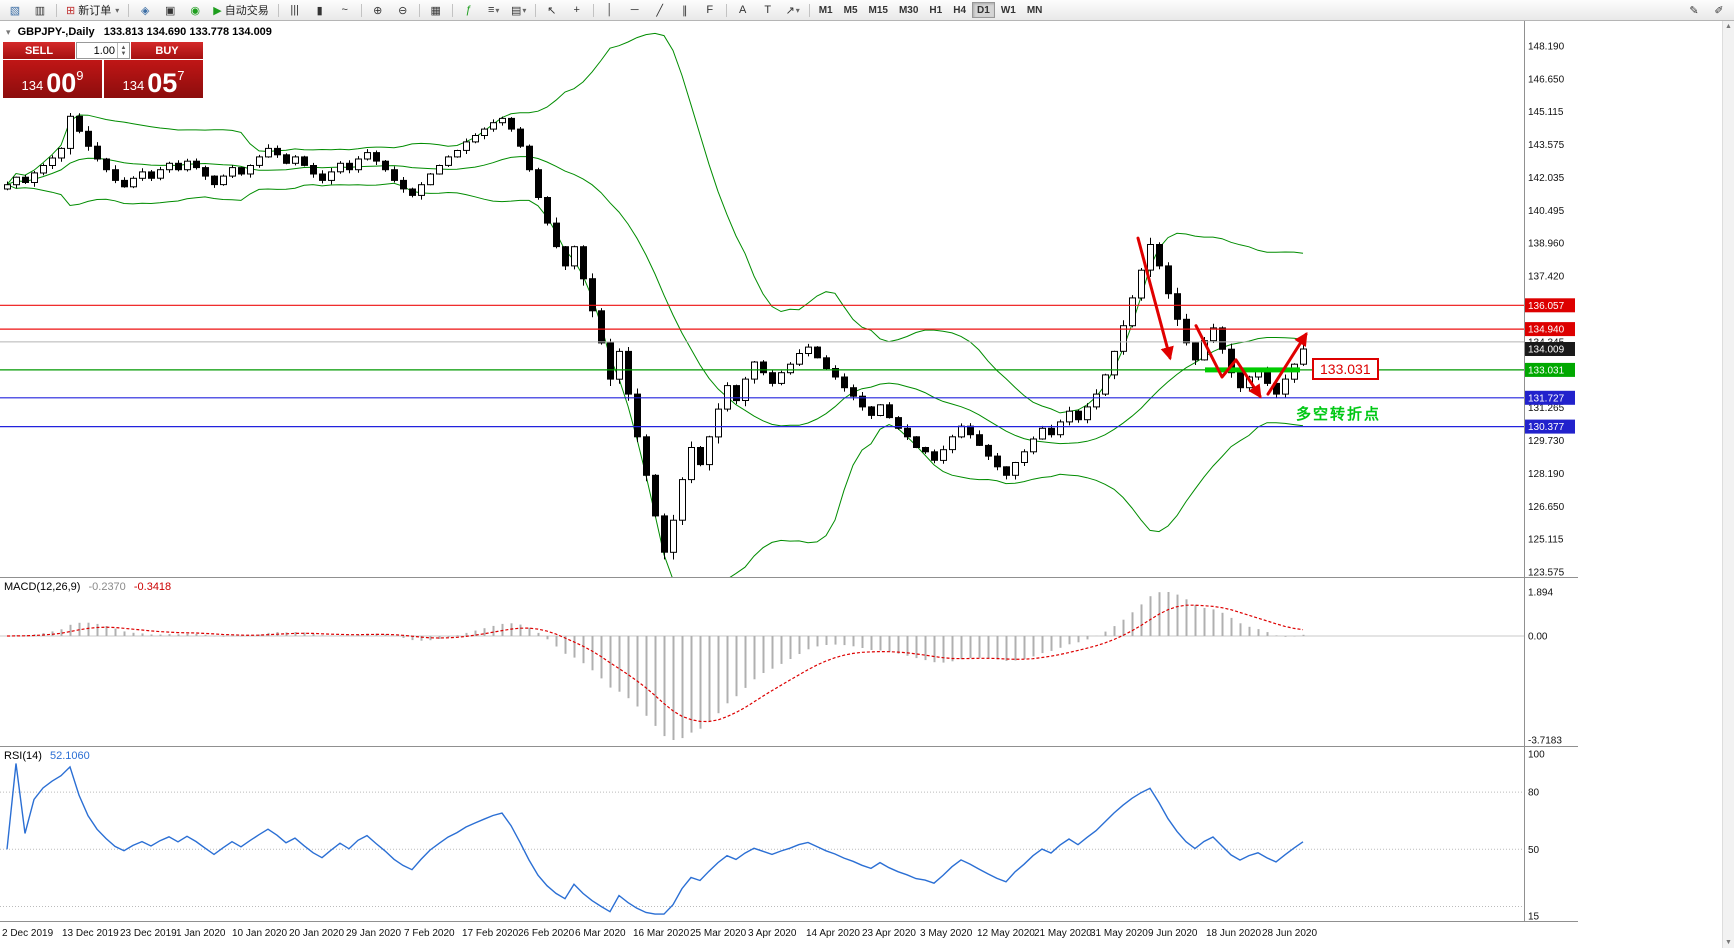  I want to click on label-glyph: T, so click(768, 10).